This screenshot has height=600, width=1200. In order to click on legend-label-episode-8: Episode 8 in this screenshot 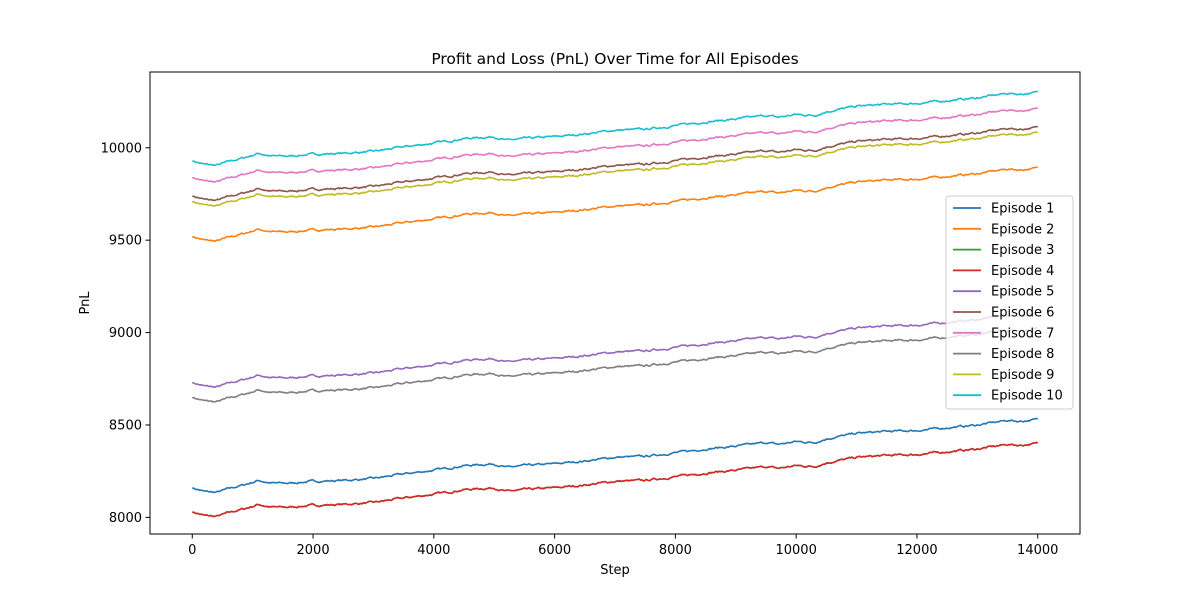, I will do `click(1022, 354)`.